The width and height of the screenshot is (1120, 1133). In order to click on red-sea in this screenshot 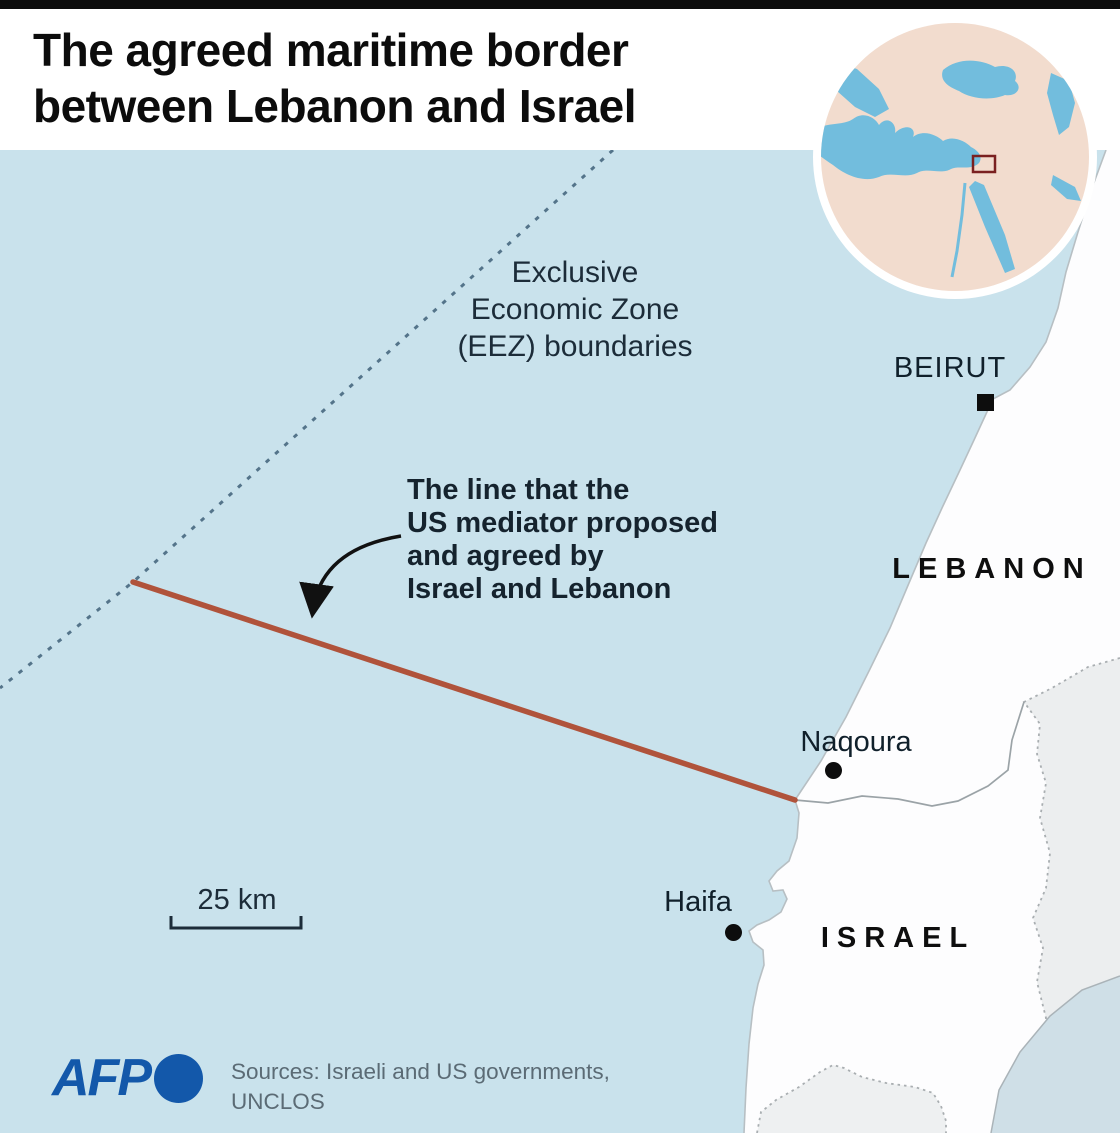, I will do `click(992, 227)`.